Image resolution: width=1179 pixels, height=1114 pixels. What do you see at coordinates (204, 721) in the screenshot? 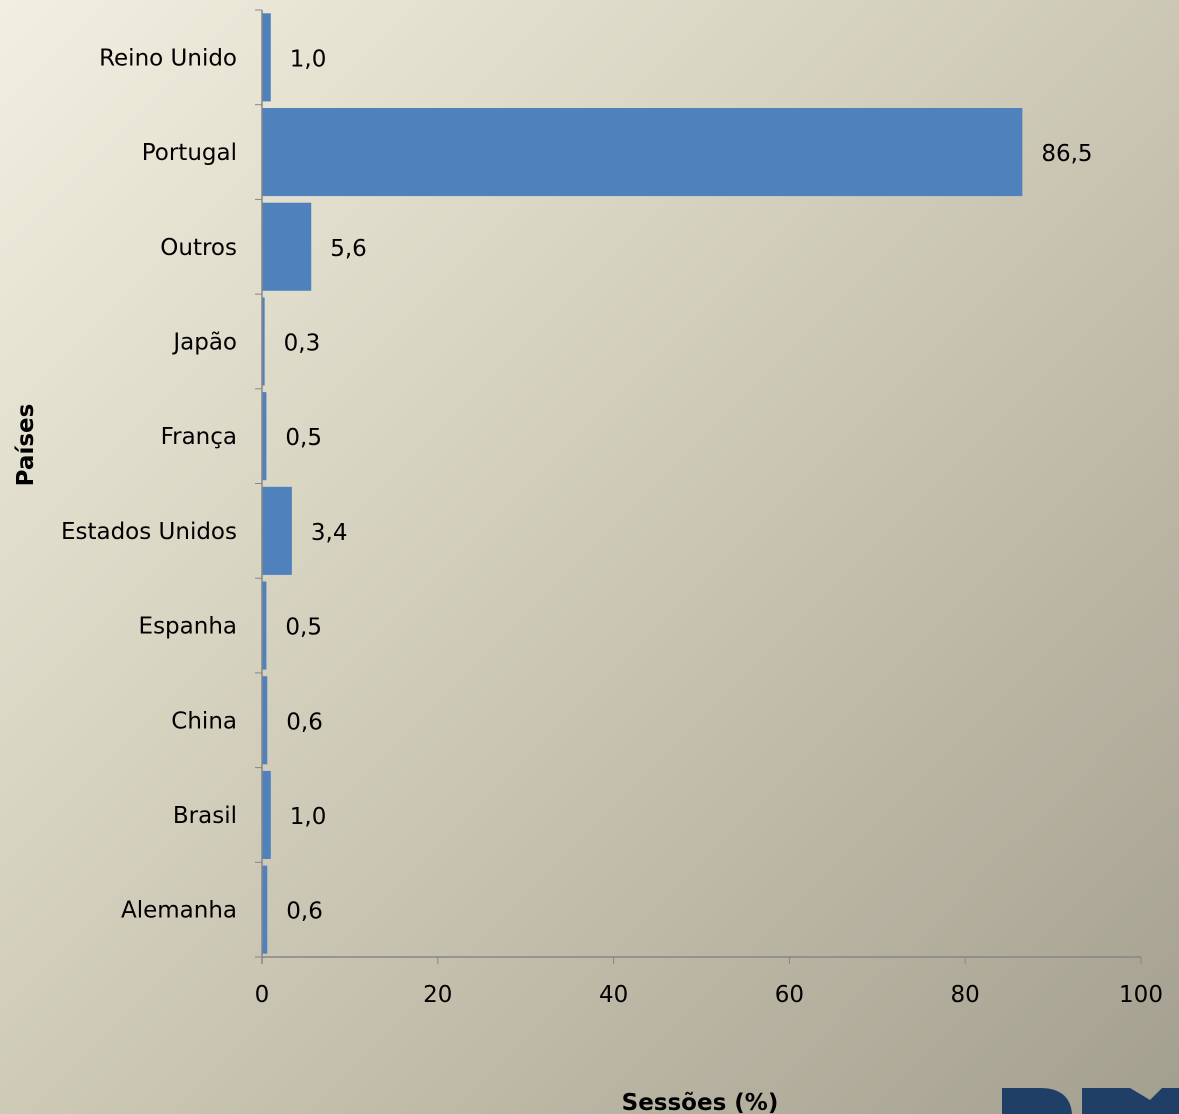
I see `category-label: China` at bounding box center [204, 721].